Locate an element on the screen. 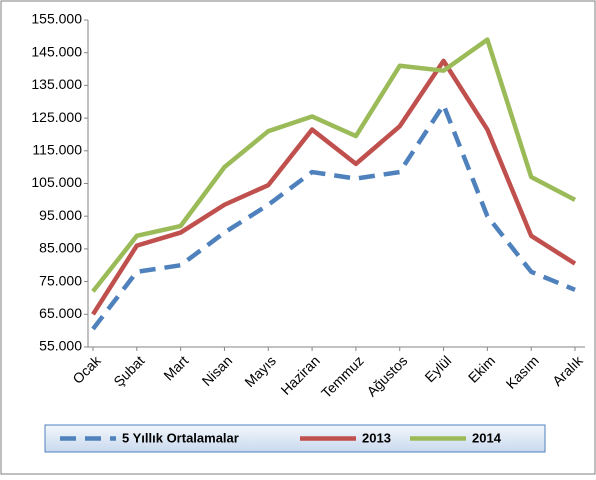 The width and height of the screenshot is (596, 480). legend-box is located at coordinates (295, 438).